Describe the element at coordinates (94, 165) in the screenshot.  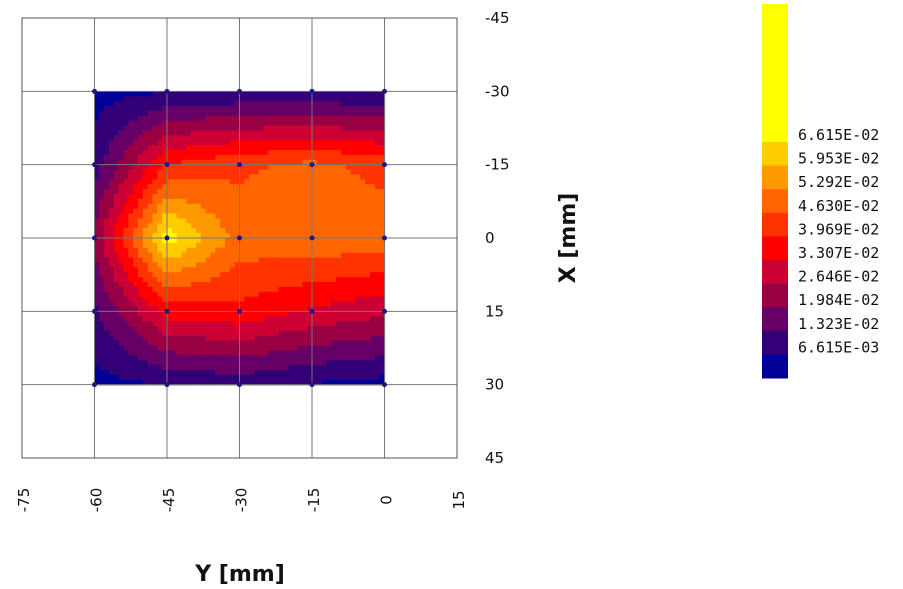
I see `measurement-point` at that location.